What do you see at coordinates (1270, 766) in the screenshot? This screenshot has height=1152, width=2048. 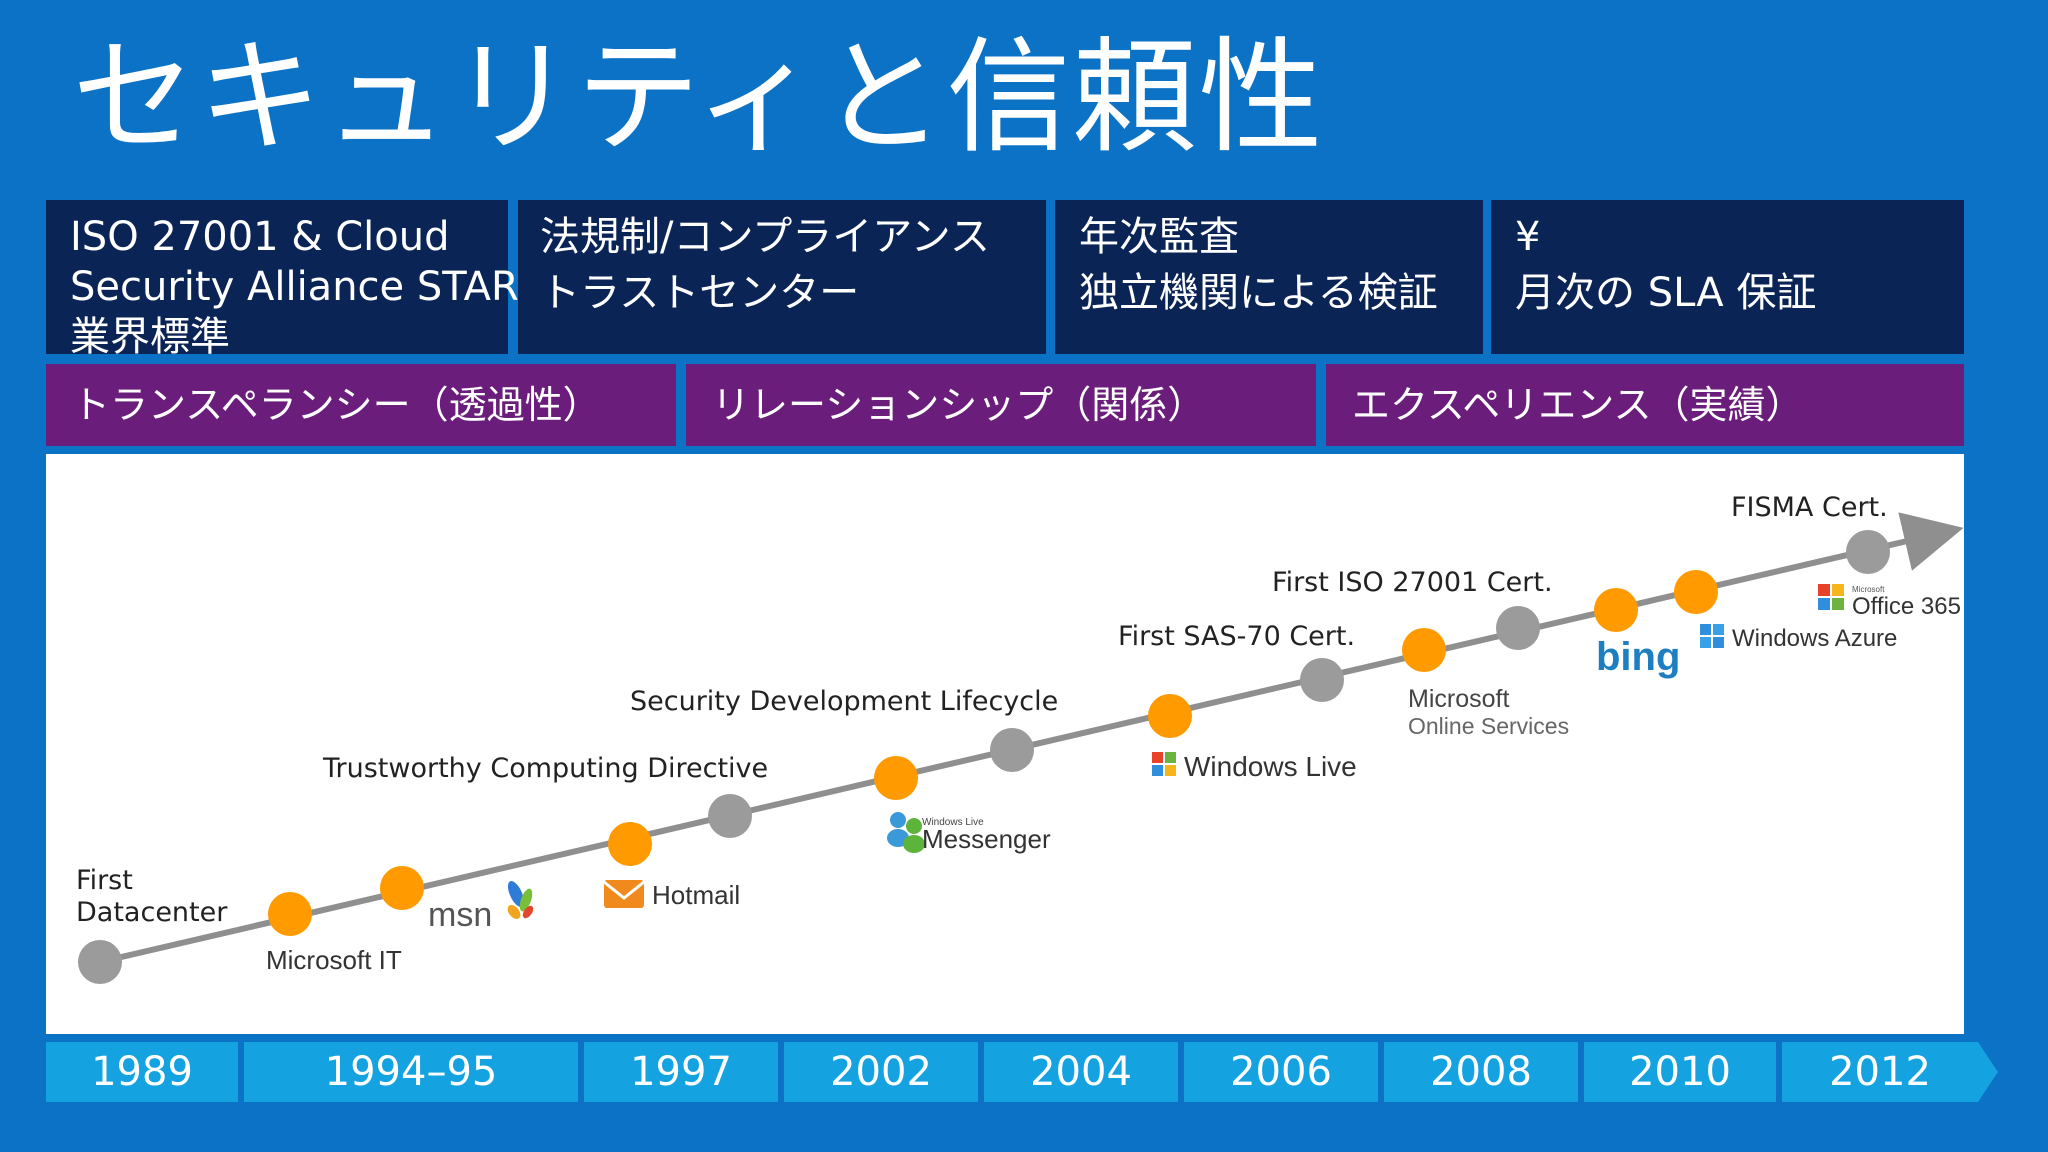 I see `logo-windows-live-text: Windows Live` at bounding box center [1270, 766].